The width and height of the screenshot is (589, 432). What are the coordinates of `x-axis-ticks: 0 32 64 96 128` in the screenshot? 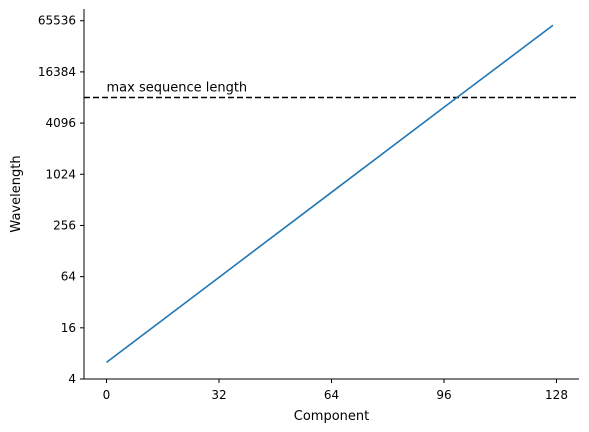 It's located at (335, 390).